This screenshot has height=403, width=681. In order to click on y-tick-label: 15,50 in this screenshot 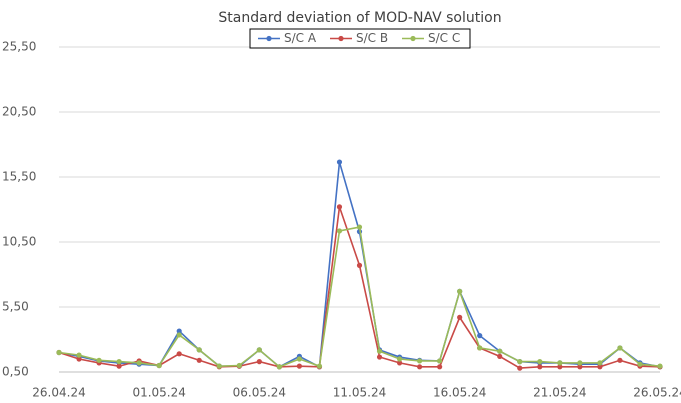, I will do `click(19, 177)`.